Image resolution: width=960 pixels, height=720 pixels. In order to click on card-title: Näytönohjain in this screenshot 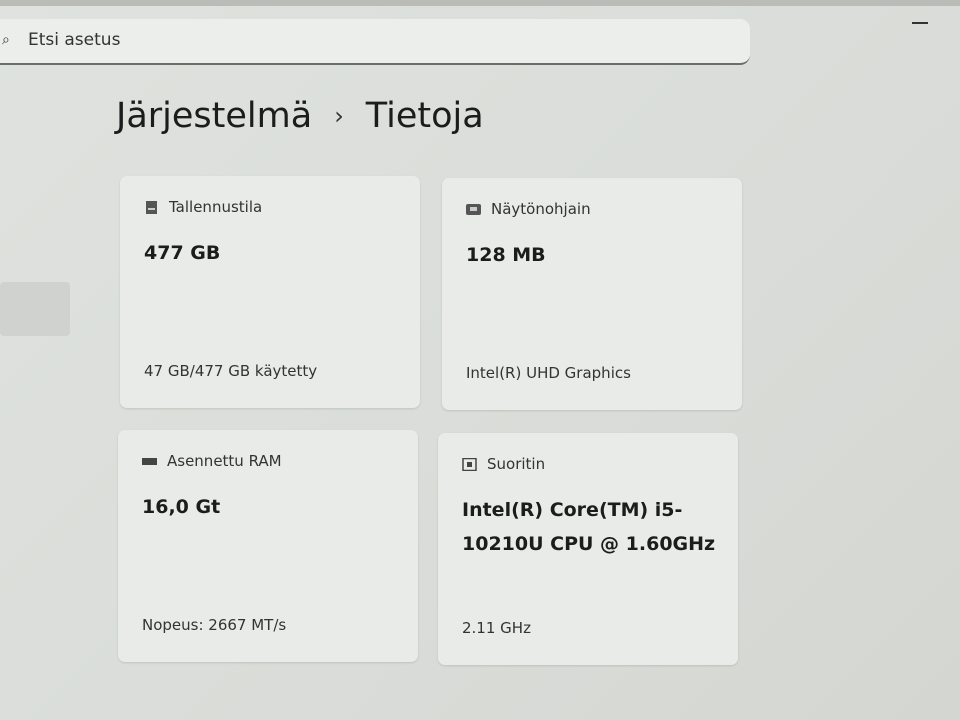, I will do `click(541, 209)`.